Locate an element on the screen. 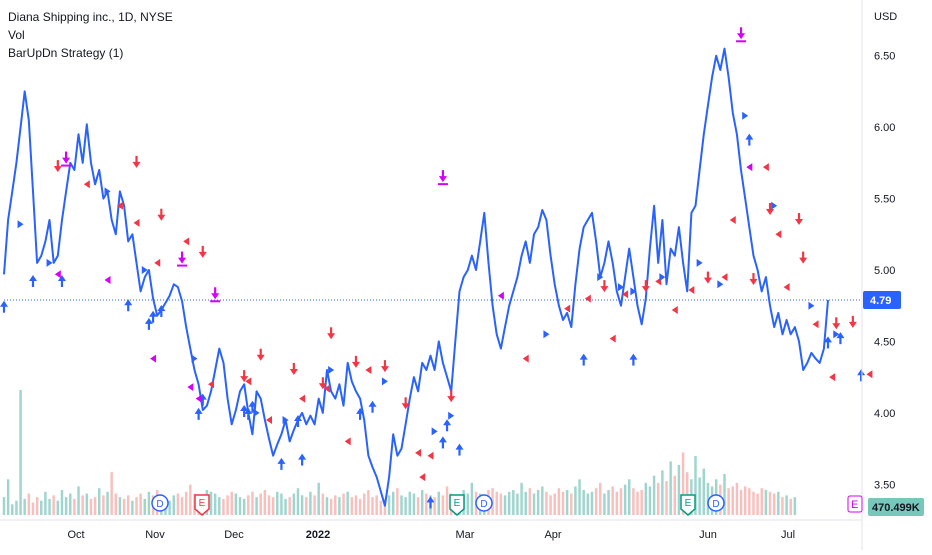 The image size is (932, 555). close-arrow-icon is located at coordinates (741, 33).